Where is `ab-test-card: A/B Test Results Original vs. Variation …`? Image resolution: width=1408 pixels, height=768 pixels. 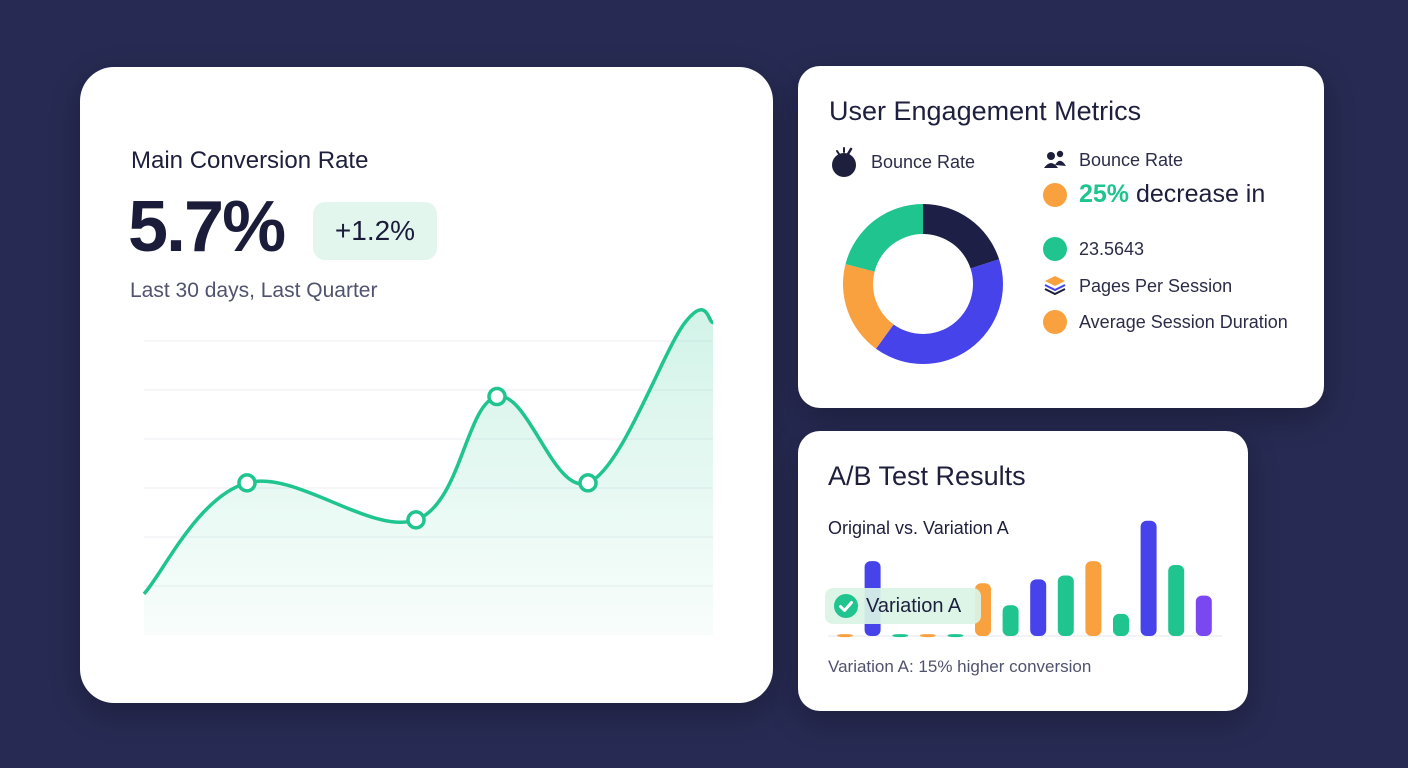 ab-test-card: A/B Test Results Original vs. Variation … is located at coordinates (1023, 571).